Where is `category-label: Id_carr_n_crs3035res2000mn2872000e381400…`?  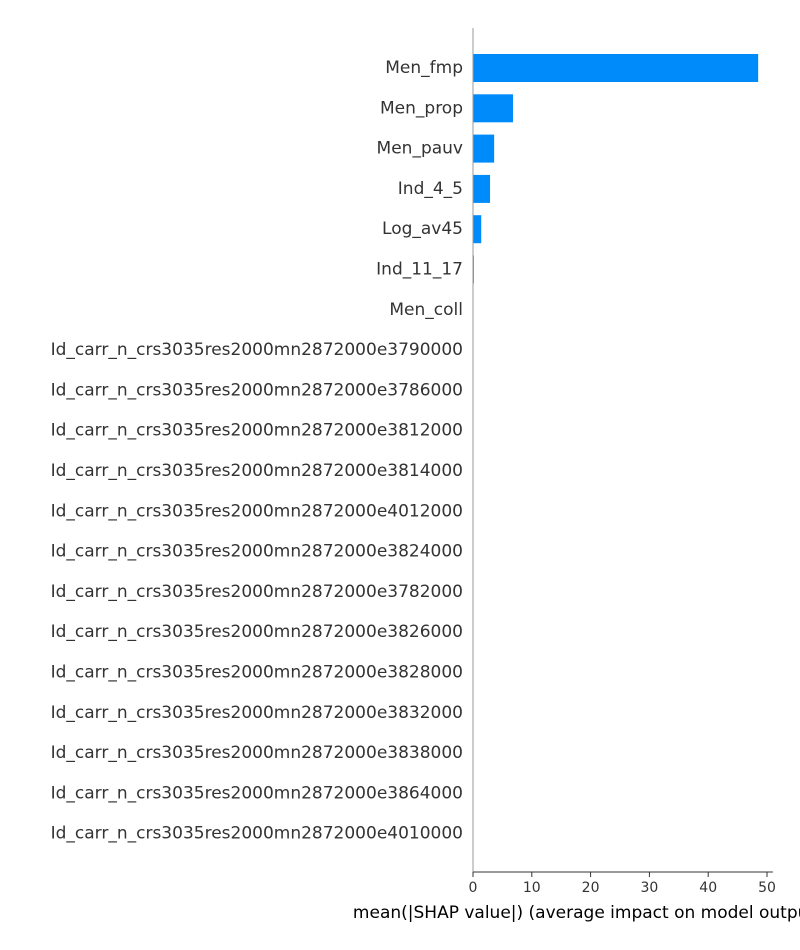 category-label: Id_carr_n_crs3035res2000mn2872000e381400… is located at coordinates (257, 471).